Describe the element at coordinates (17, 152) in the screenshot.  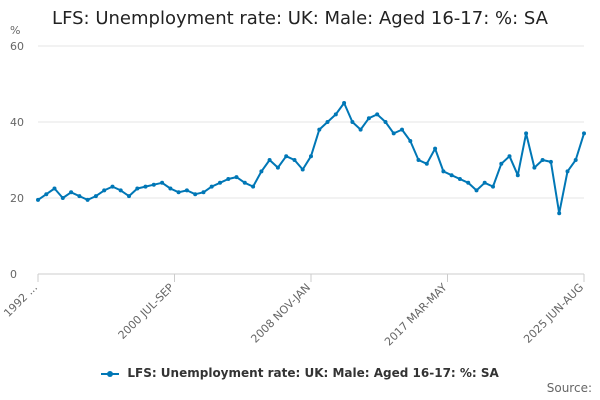
I see `y-axis: 0 20 40 60%` at that location.